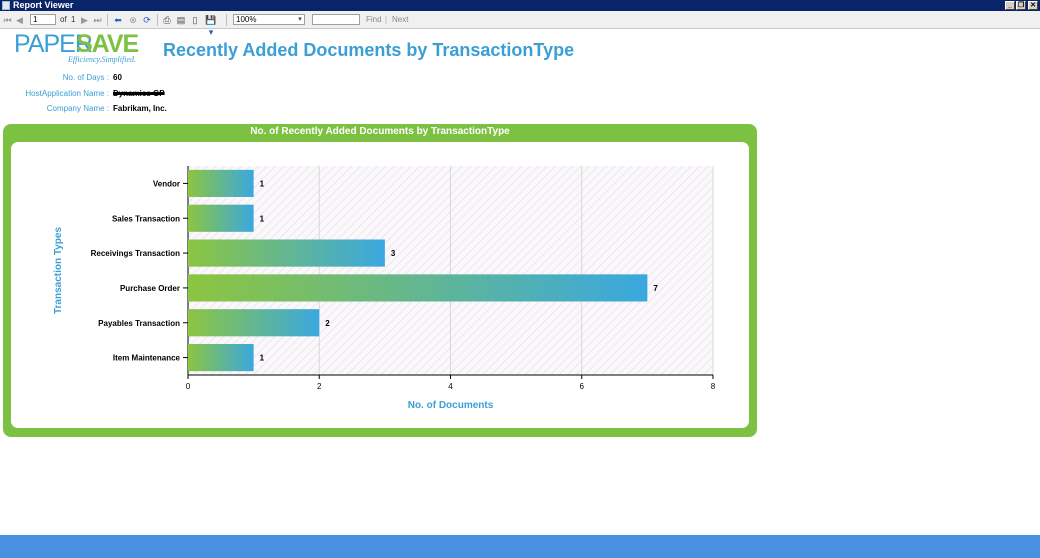  What do you see at coordinates (520, 5) in the screenshot?
I see `window-title-bar: Report Viewer _ ❐ ✕` at bounding box center [520, 5].